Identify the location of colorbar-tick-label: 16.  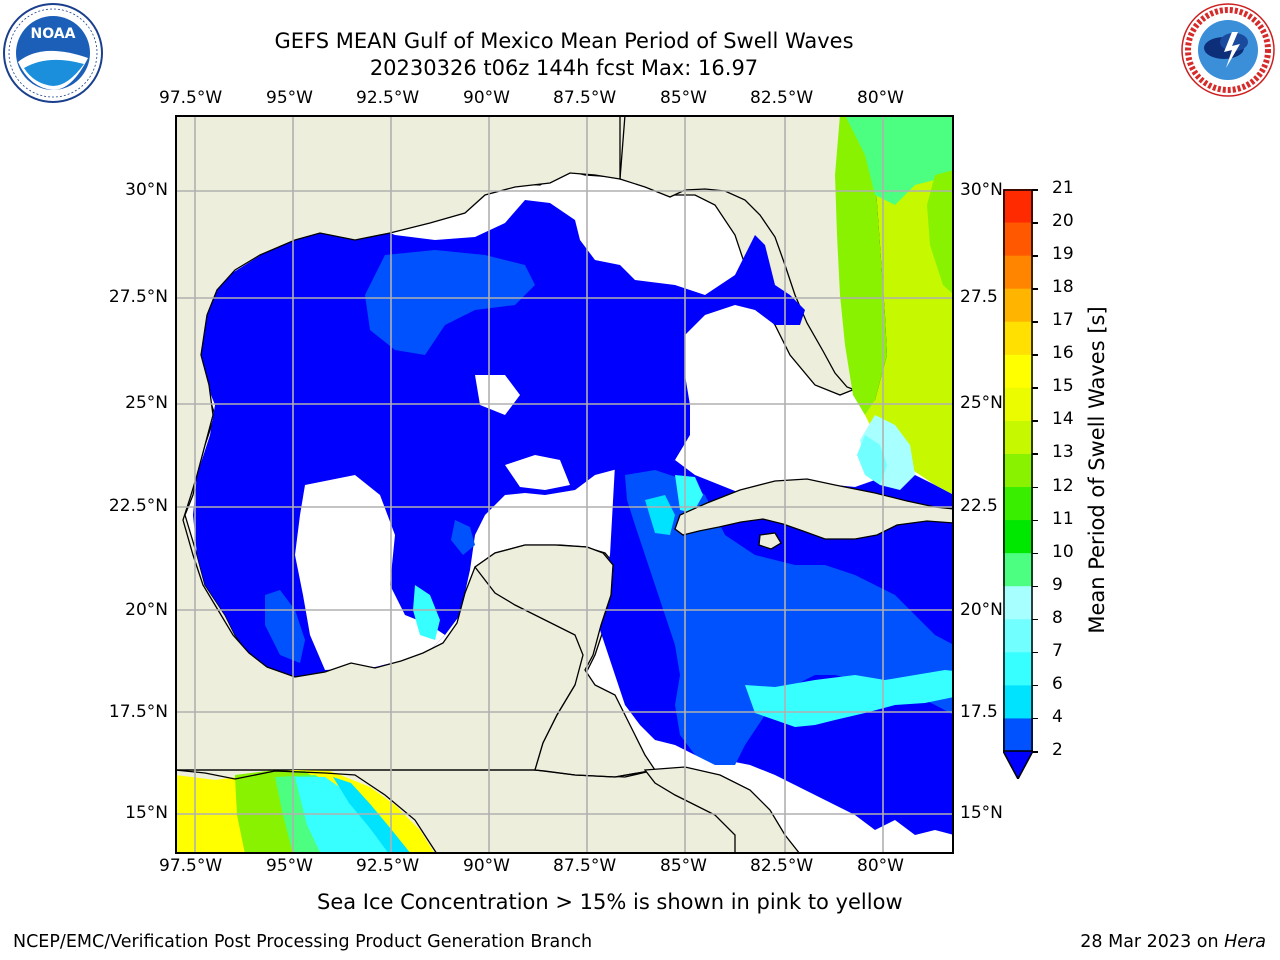
(1063, 353).